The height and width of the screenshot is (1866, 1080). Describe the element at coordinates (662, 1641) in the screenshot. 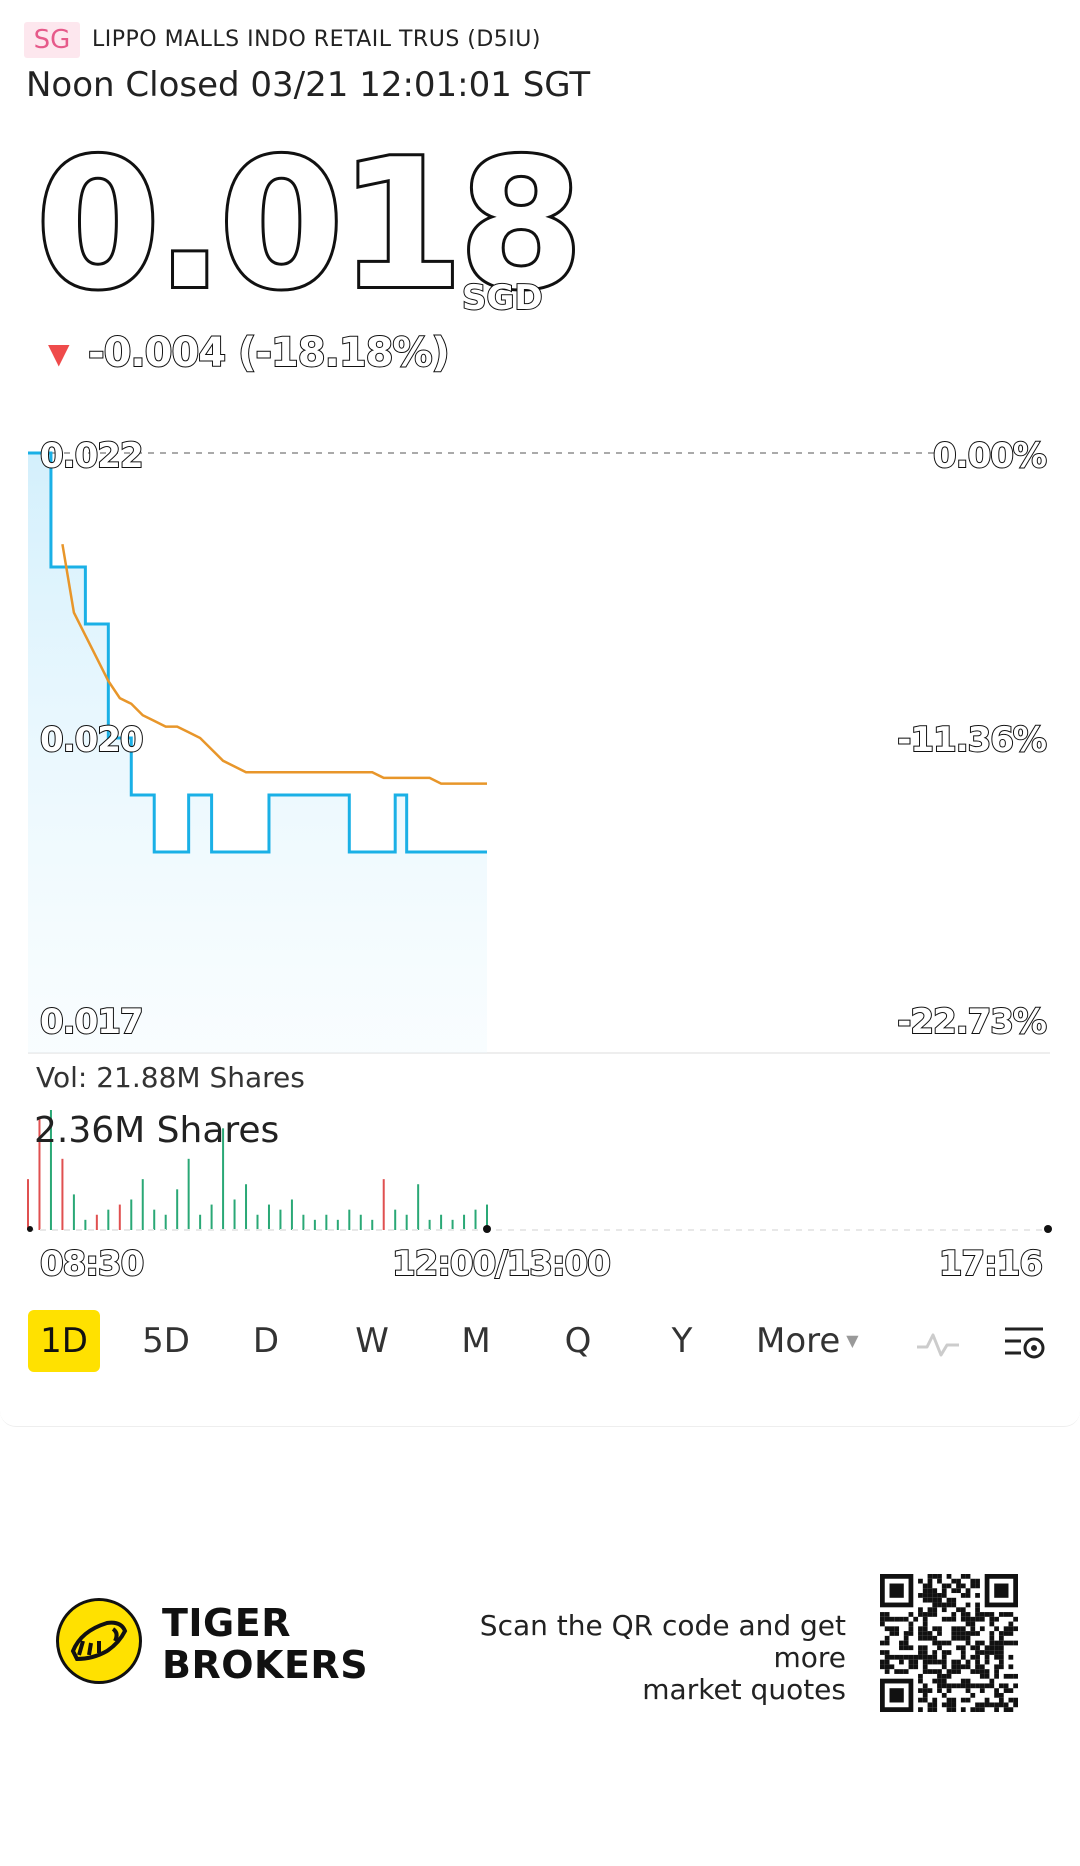

I see `qr-caption-line-1: Scan the QR code and get more` at that location.